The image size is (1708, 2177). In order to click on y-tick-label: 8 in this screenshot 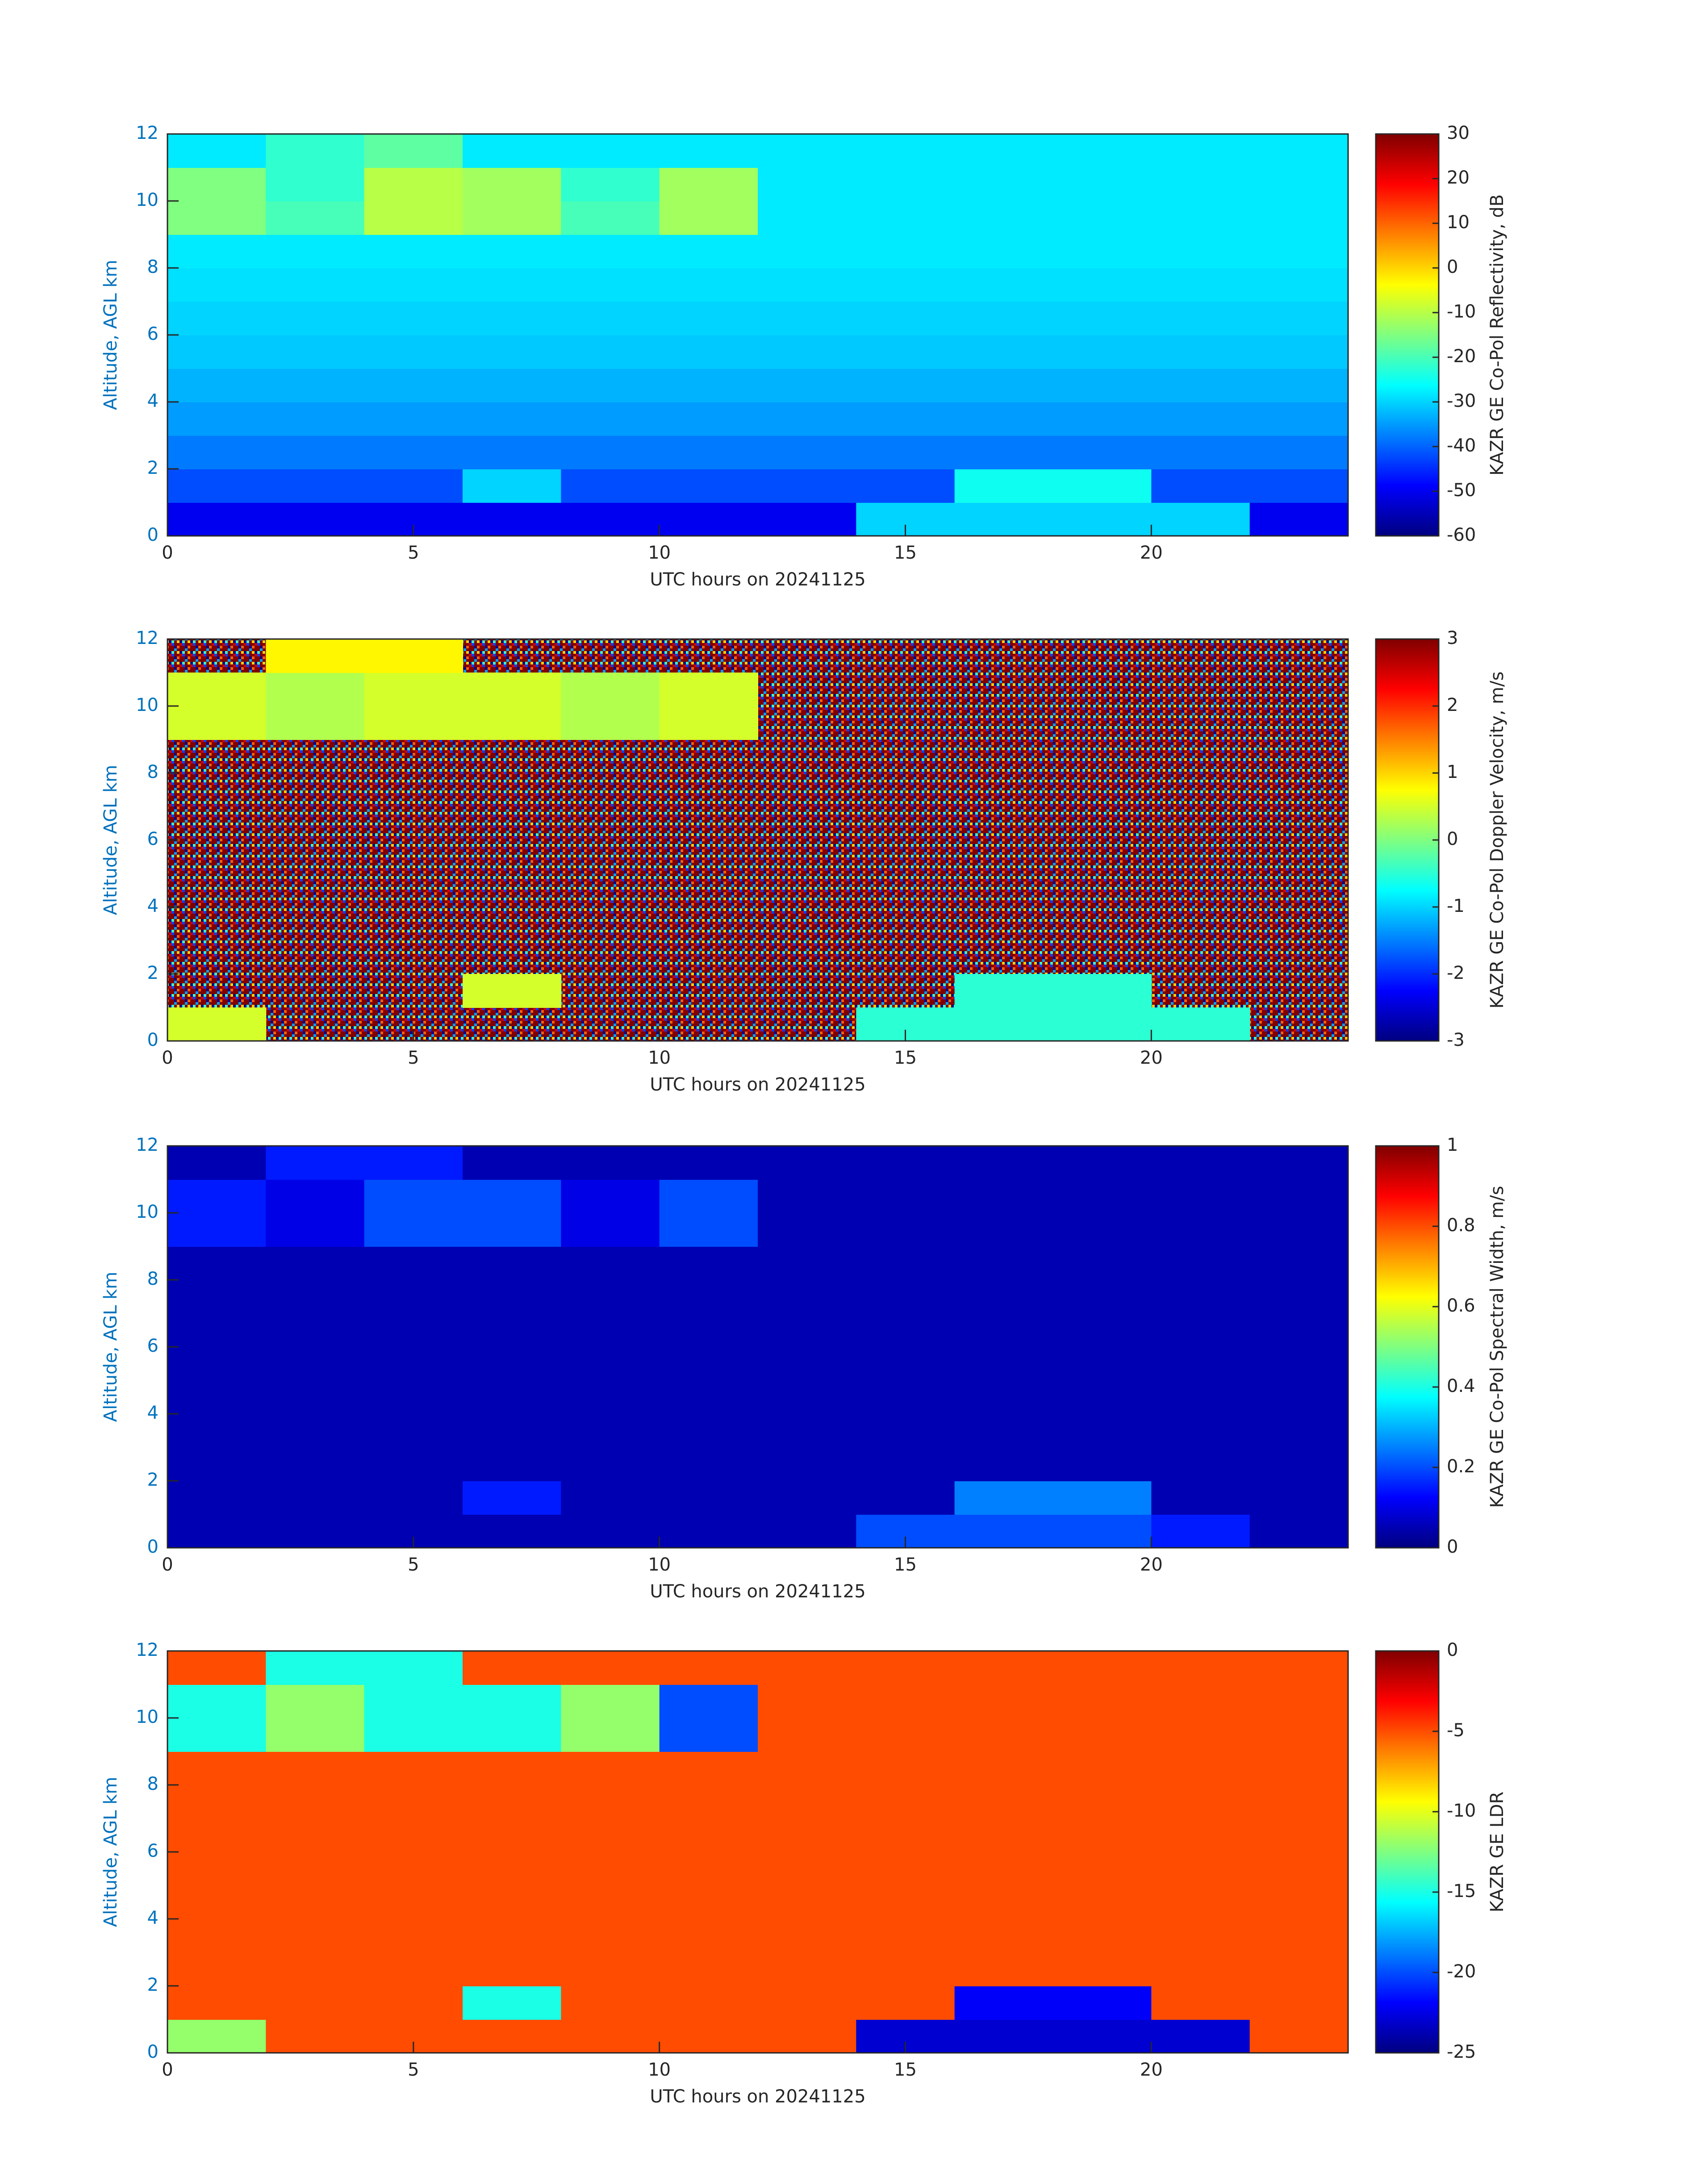, I will do `click(153, 1784)`.